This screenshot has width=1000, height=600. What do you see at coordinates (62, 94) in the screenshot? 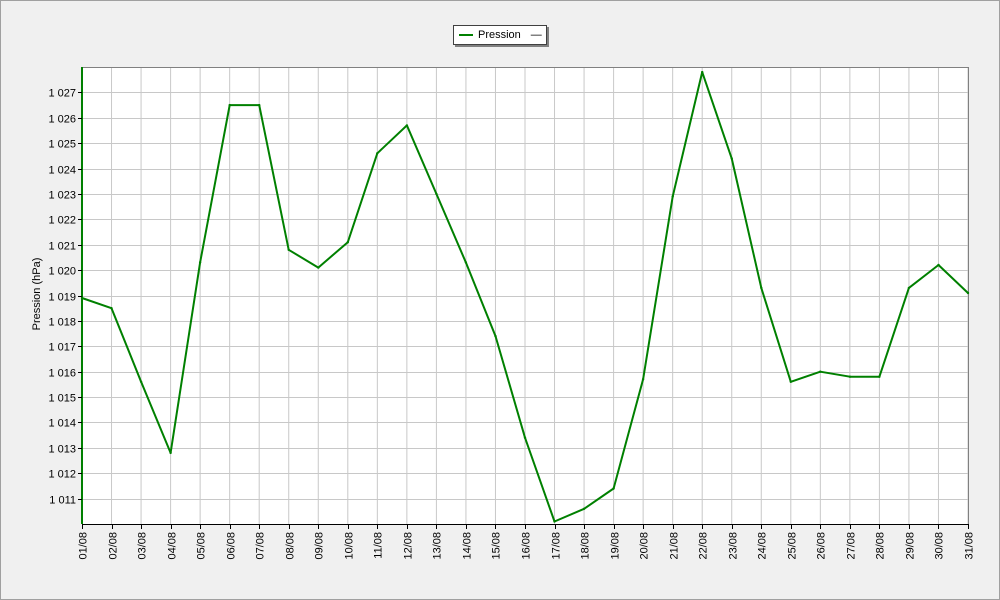
I see `y-tick-label: 1 027` at bounding box center [62, 94].